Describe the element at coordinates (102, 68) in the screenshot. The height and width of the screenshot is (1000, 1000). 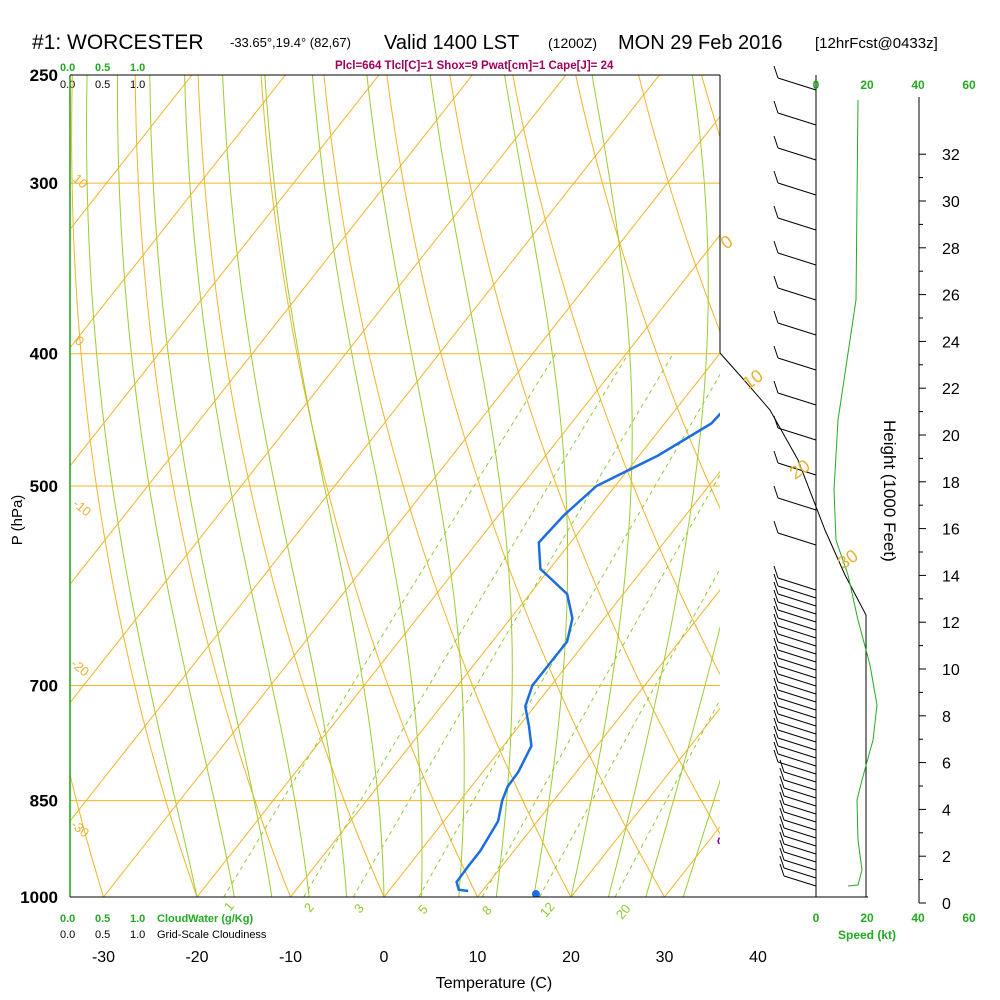
I see `top-cloudwater-scale: 0.0 0.5 1.0` at that location.